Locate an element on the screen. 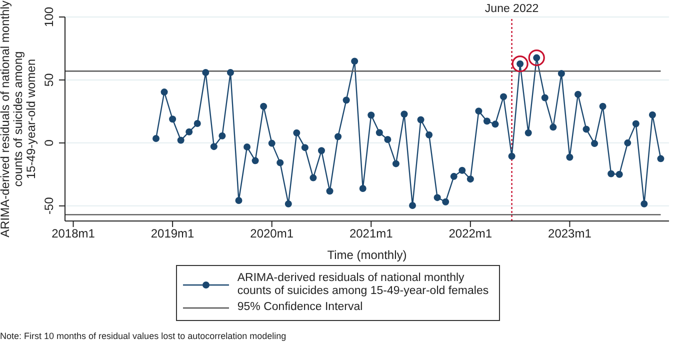  y-tick-label: 100 is located at coordinates (49, 17).